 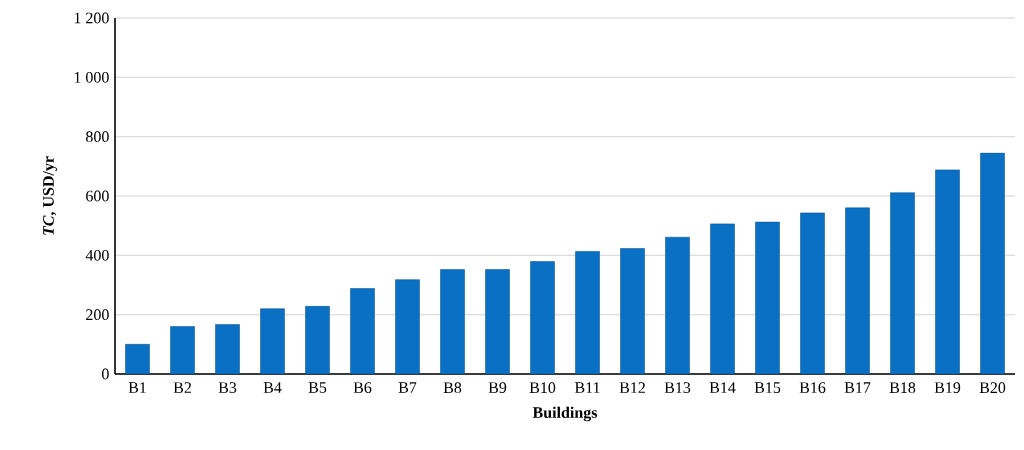 What do you see at coordinates (182, 387) in the screenshot?
I see `x-tick-label: B2` at bounding box center [182, 387].